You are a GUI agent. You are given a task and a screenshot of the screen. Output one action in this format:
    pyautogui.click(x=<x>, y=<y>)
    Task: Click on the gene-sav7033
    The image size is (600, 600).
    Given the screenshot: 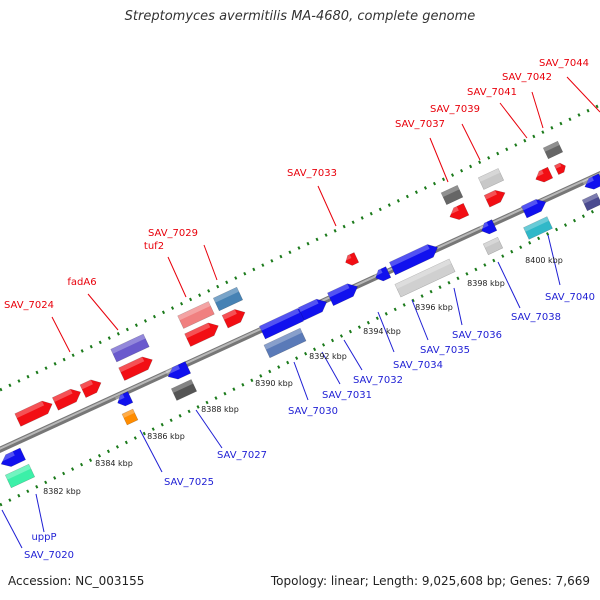 What is the action you would take?
    pyautogui.click(x=351, y=259)
    